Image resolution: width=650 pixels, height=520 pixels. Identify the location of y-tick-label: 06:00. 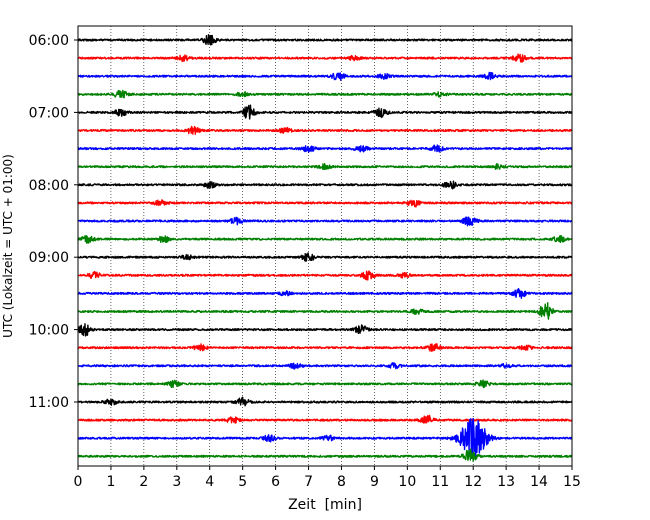
(49, 41).